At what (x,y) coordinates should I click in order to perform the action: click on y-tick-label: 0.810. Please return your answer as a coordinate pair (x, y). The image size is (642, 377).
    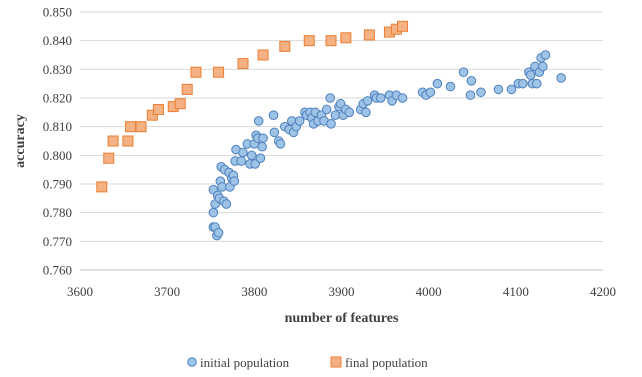
    Looking at the image, I should click on (57, 126).